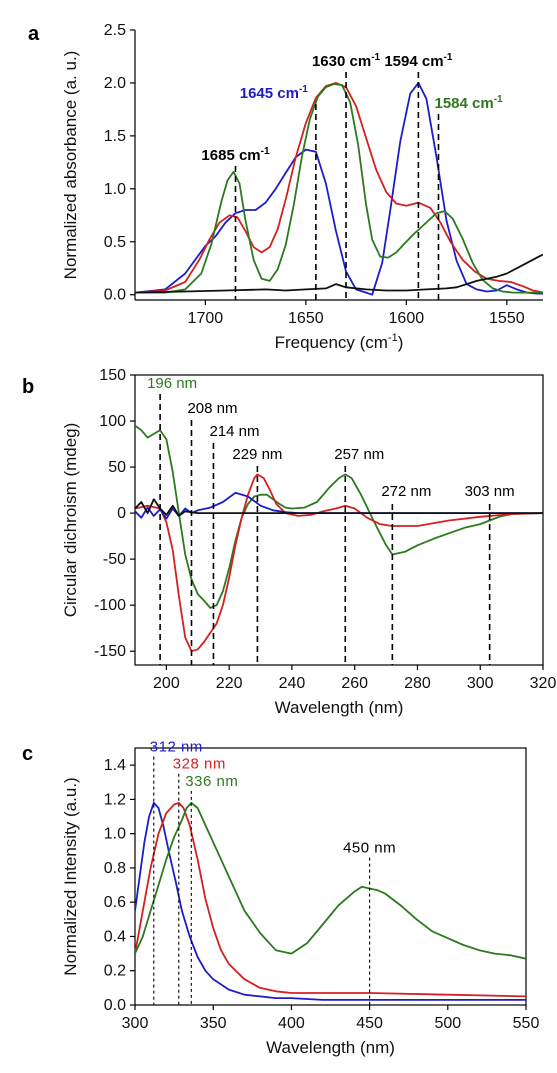  I want to click on peak-label: 1685 cm-1, so click(235, 155).